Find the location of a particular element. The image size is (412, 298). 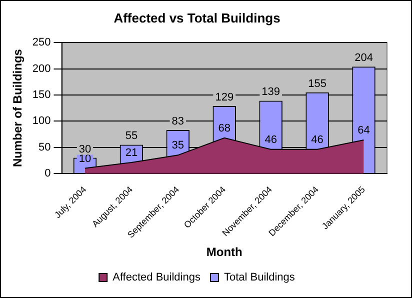

data-label: 68 is located at coordinates (224, 128).